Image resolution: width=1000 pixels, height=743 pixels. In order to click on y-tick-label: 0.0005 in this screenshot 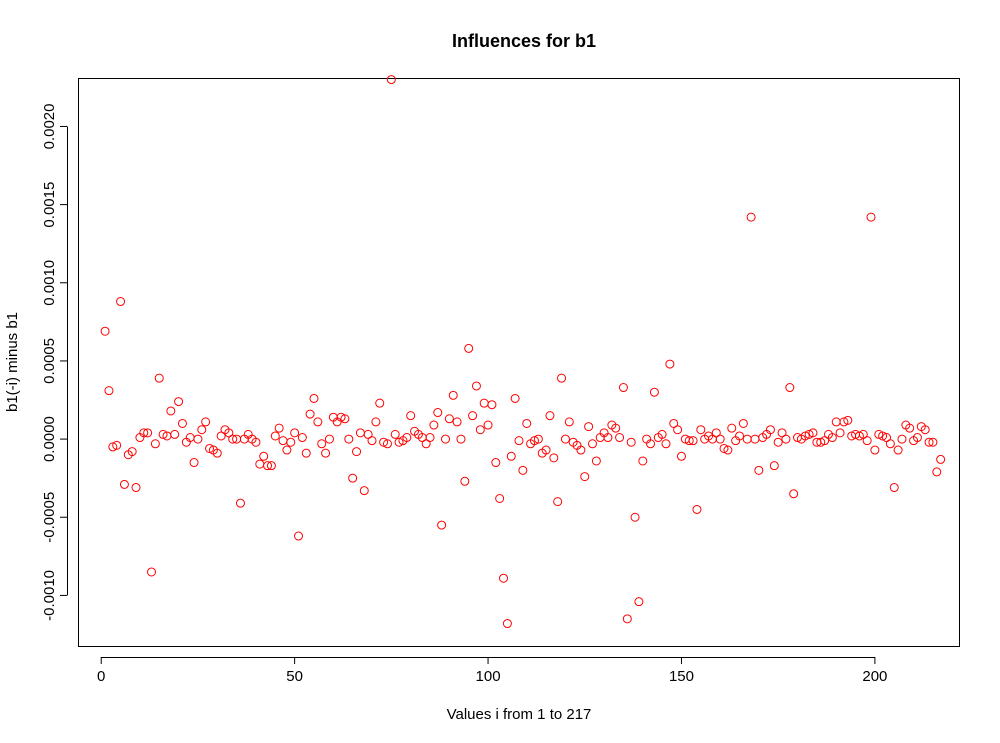, I will do `click(49, 361)`.